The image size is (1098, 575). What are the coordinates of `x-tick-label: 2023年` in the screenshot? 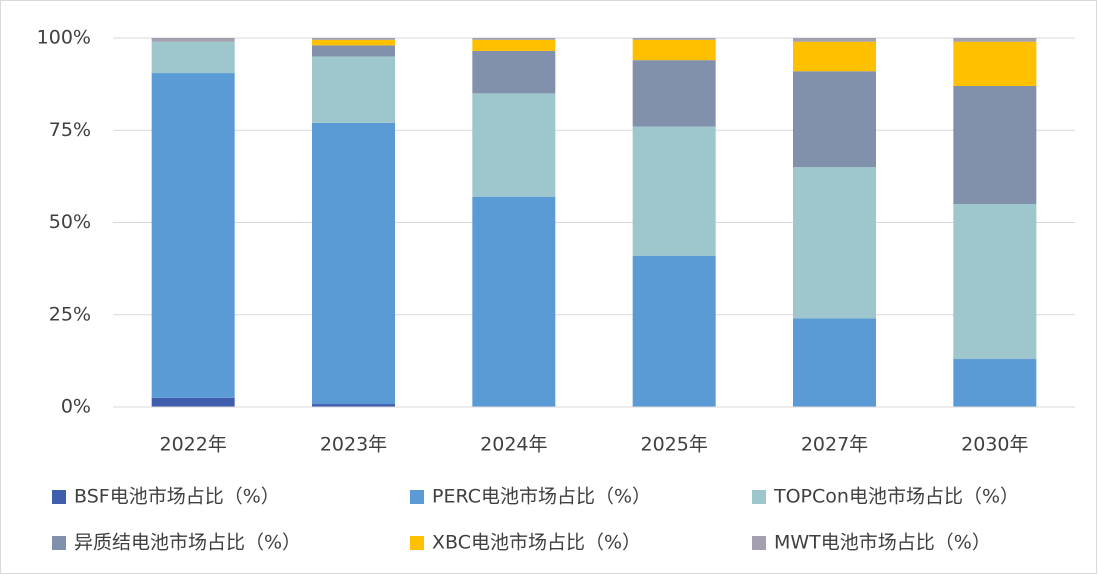 It's located at (353, 445).